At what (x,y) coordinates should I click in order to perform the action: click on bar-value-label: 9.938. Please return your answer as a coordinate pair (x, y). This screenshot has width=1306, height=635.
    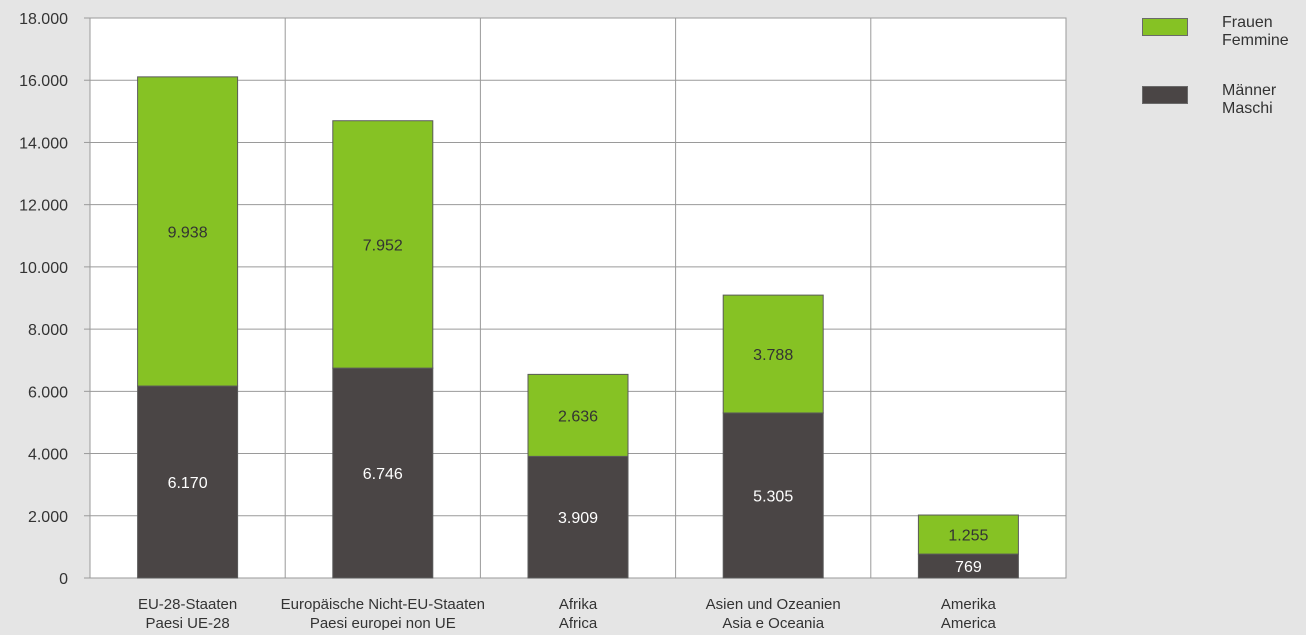
    Looking at the image, I should click on (188, 232).